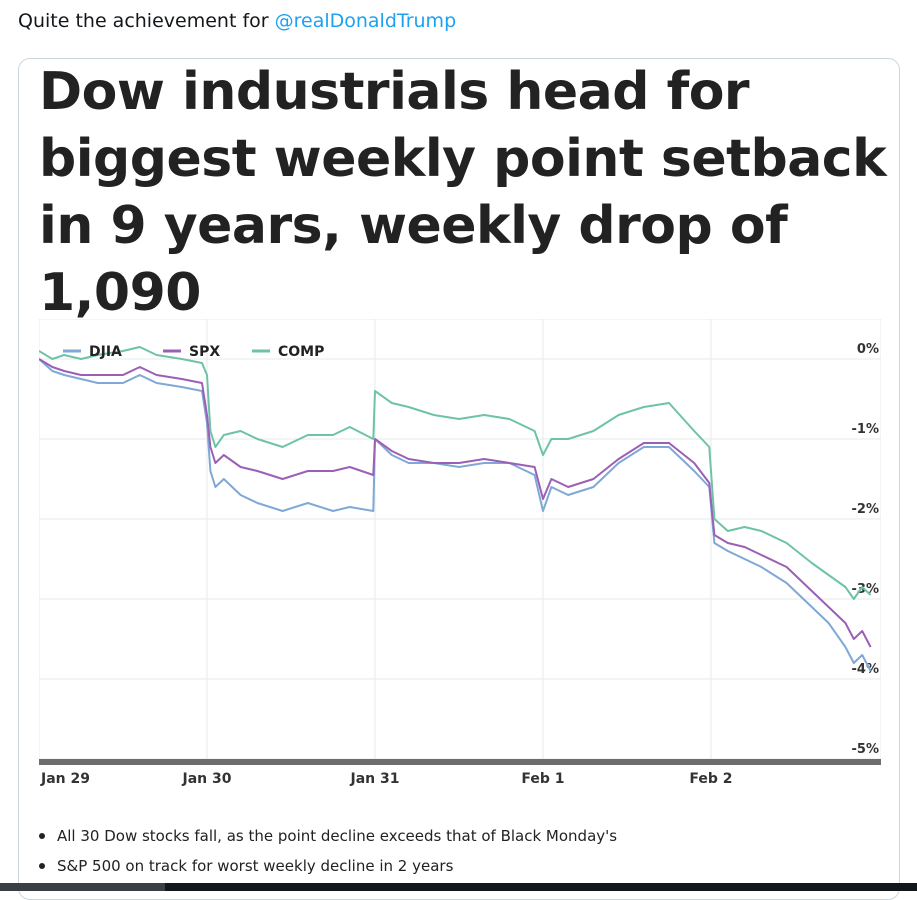 The height and width of the screenshot is (900, 917). What do you see at coordinates (207, 779) in the screenshot?
I see `x-tick-label: Jan 30` at bounding box center [207, 779].